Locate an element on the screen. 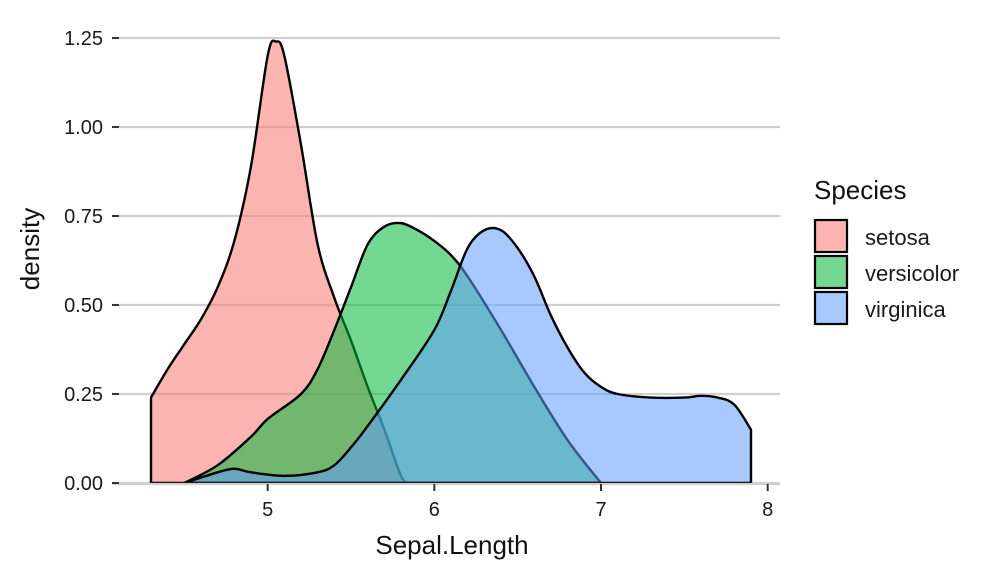  y-tick-label-0: 0.00 is located at coordinates (83, 484).